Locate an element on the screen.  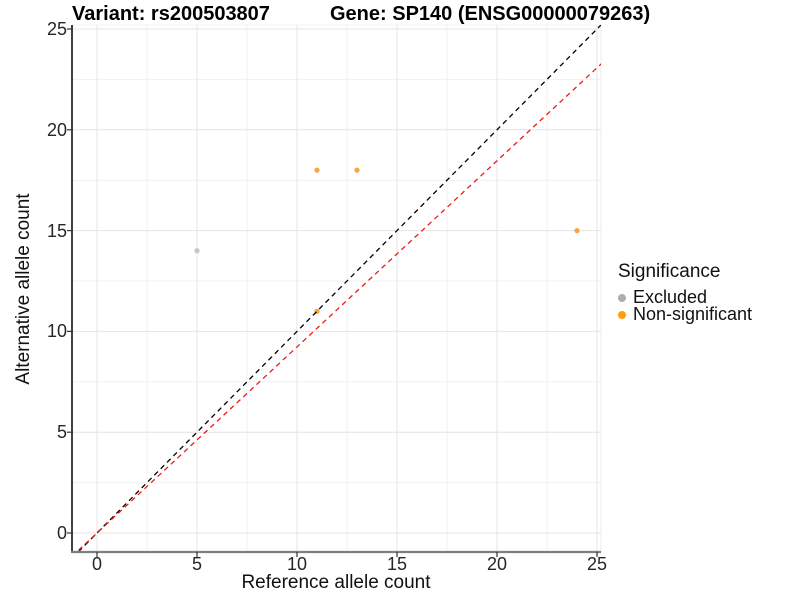
legend: Significance Excluded Non-significant is located at coordinates (685, 292).